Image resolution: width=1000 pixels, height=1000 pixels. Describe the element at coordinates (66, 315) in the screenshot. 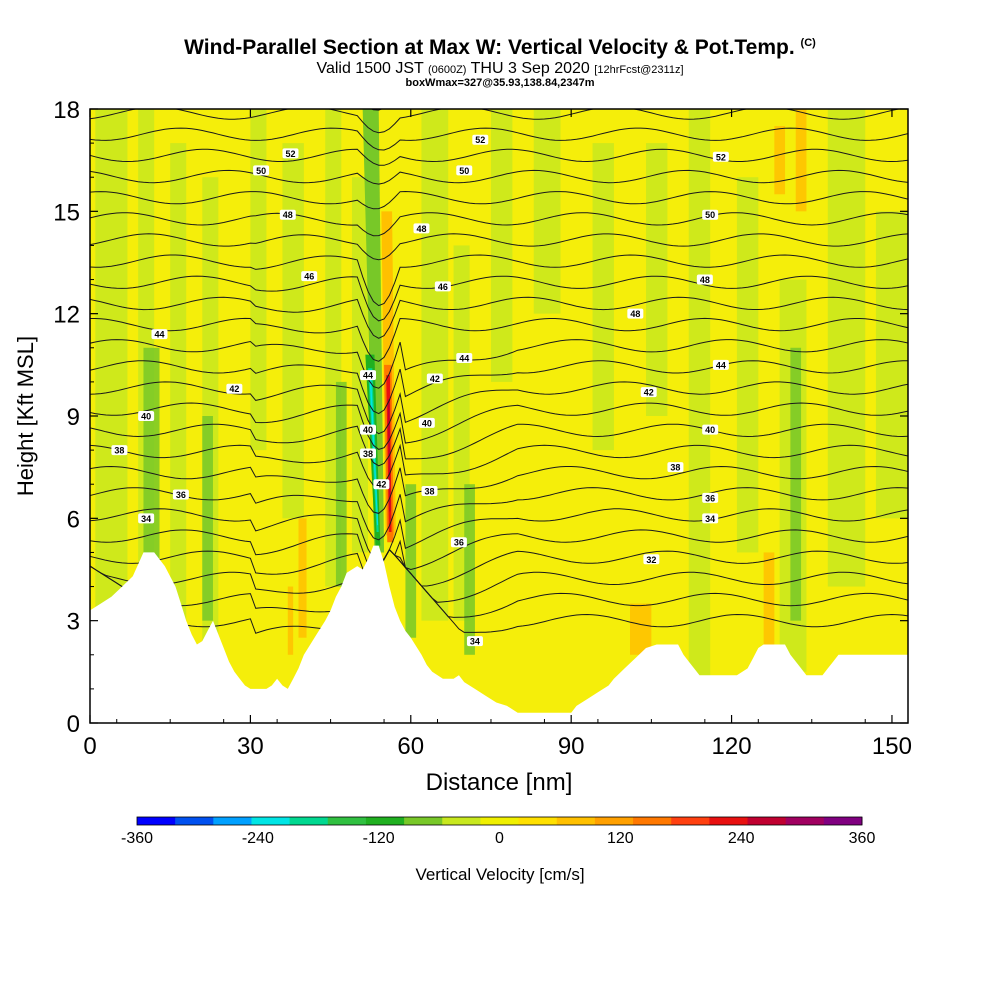

I see `y-tick-label: 12` at that location.